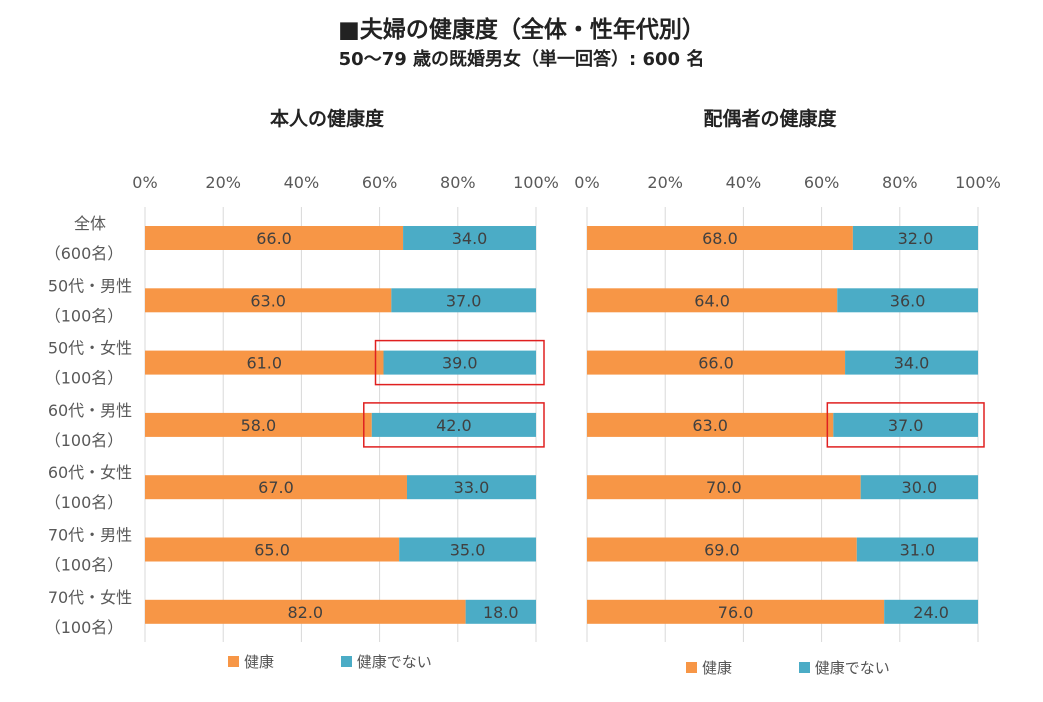 The width and height of the screenshot is (1043, 702). What do you see at coordinates (90, 285) in the screenshot?
I see `category-label: 50代・男性` at bounding box center [90, 285].